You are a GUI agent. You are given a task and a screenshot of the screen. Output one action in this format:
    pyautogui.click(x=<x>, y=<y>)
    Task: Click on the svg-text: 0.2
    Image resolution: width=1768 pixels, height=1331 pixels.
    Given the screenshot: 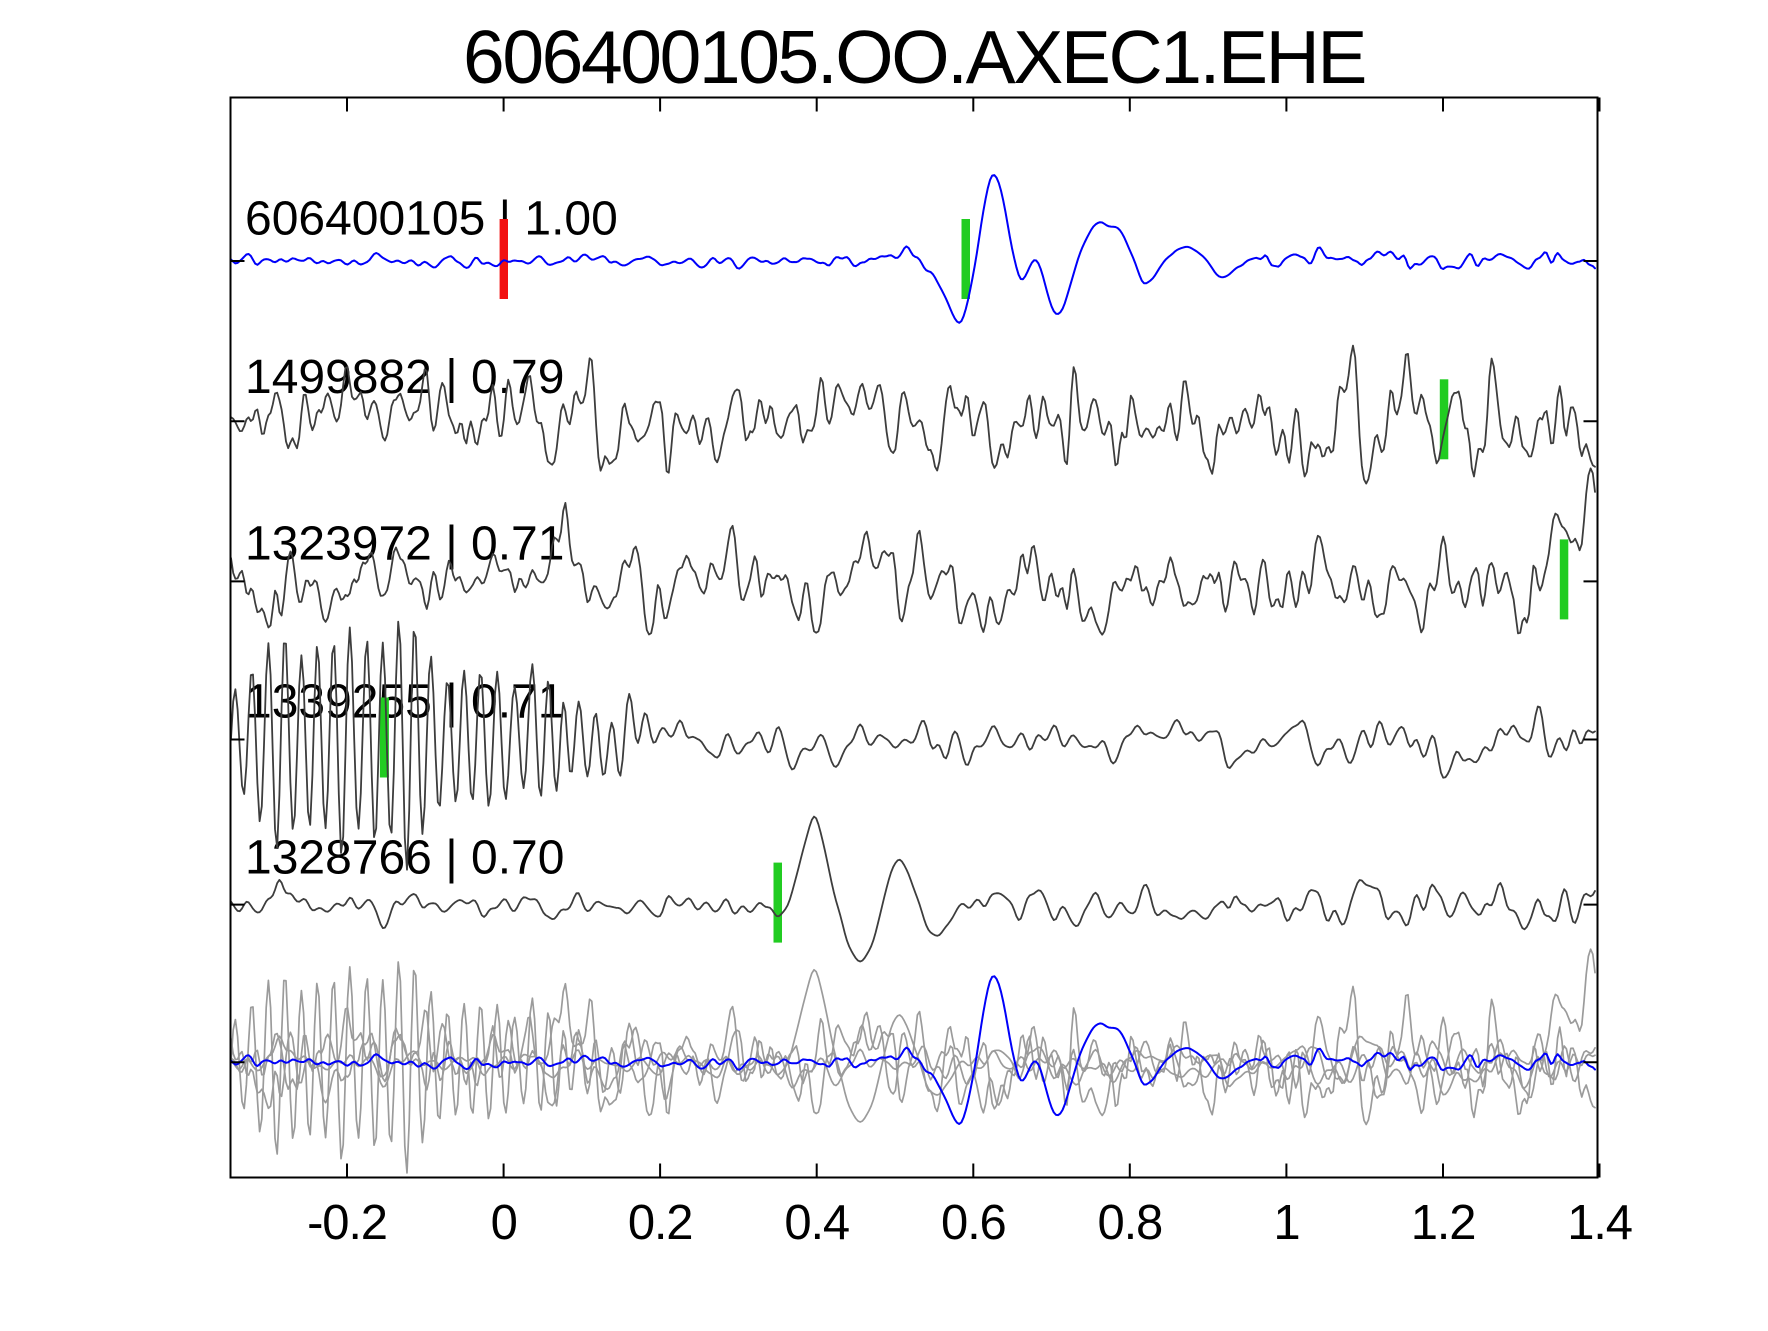 What is the action you would take?
    pyautogui.click(x=660, y=1223)
    